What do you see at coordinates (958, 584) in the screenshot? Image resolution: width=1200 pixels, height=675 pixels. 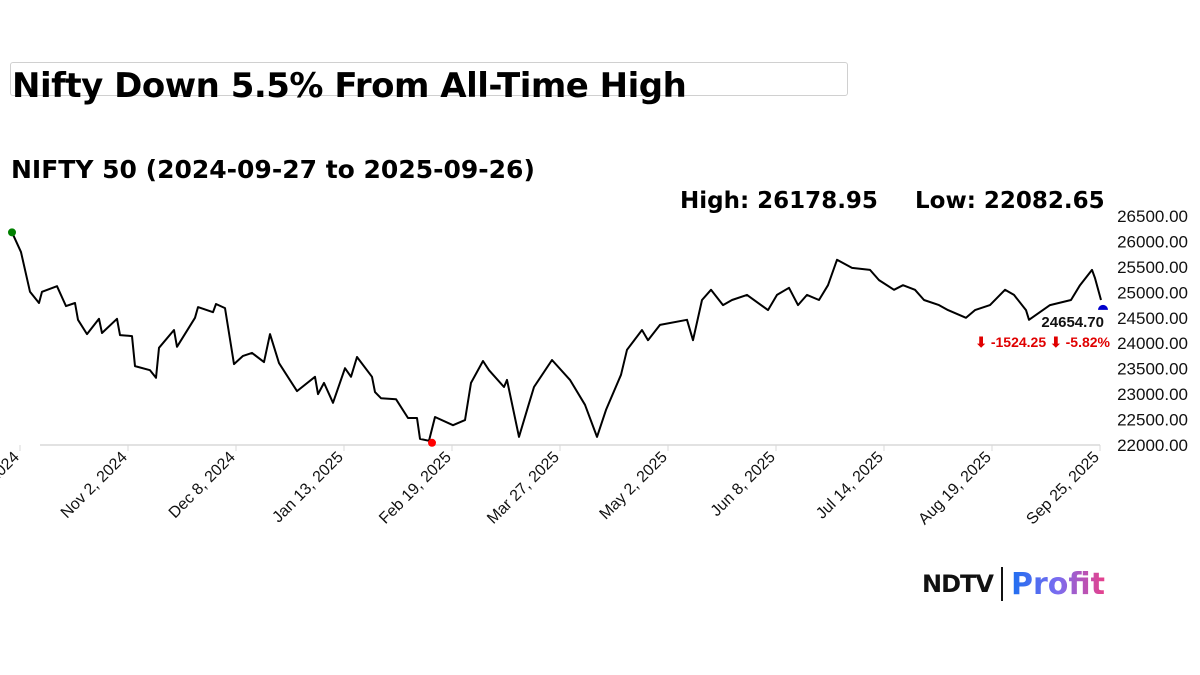 I see `logo-ndtv: NDTV` at bounding box center [958, 584].